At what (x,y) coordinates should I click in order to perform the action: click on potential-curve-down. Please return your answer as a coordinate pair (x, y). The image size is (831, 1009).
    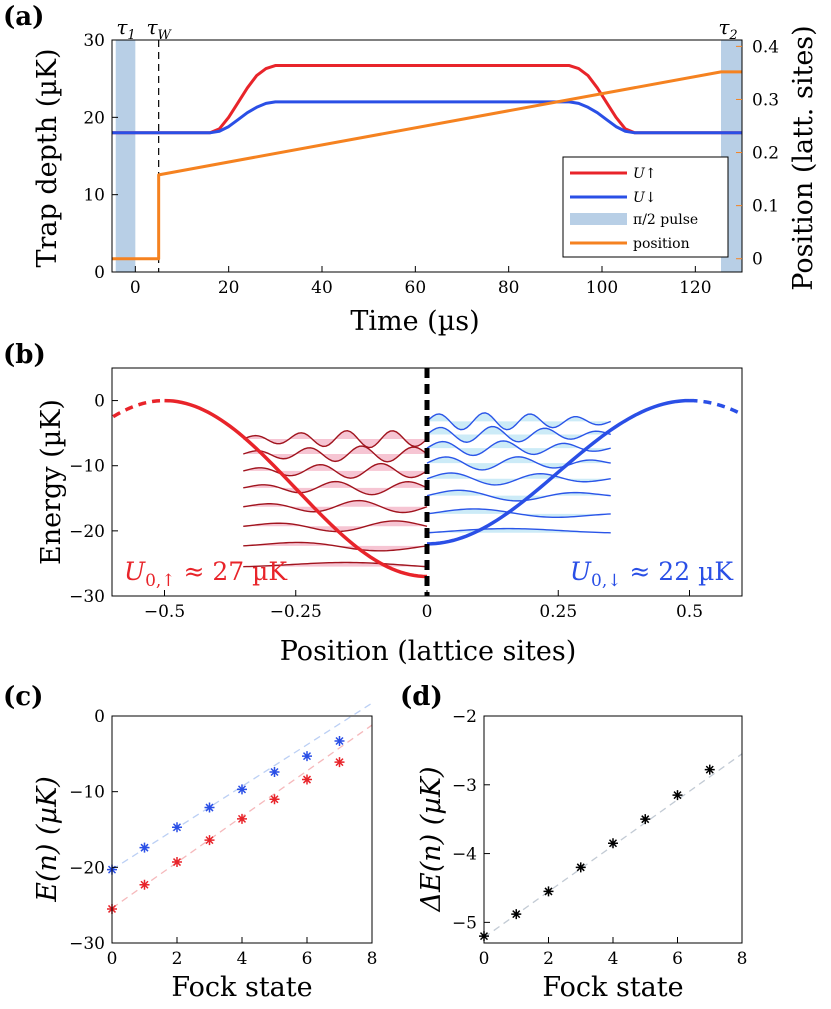
    Looking at the image, I should click on (558, 472).